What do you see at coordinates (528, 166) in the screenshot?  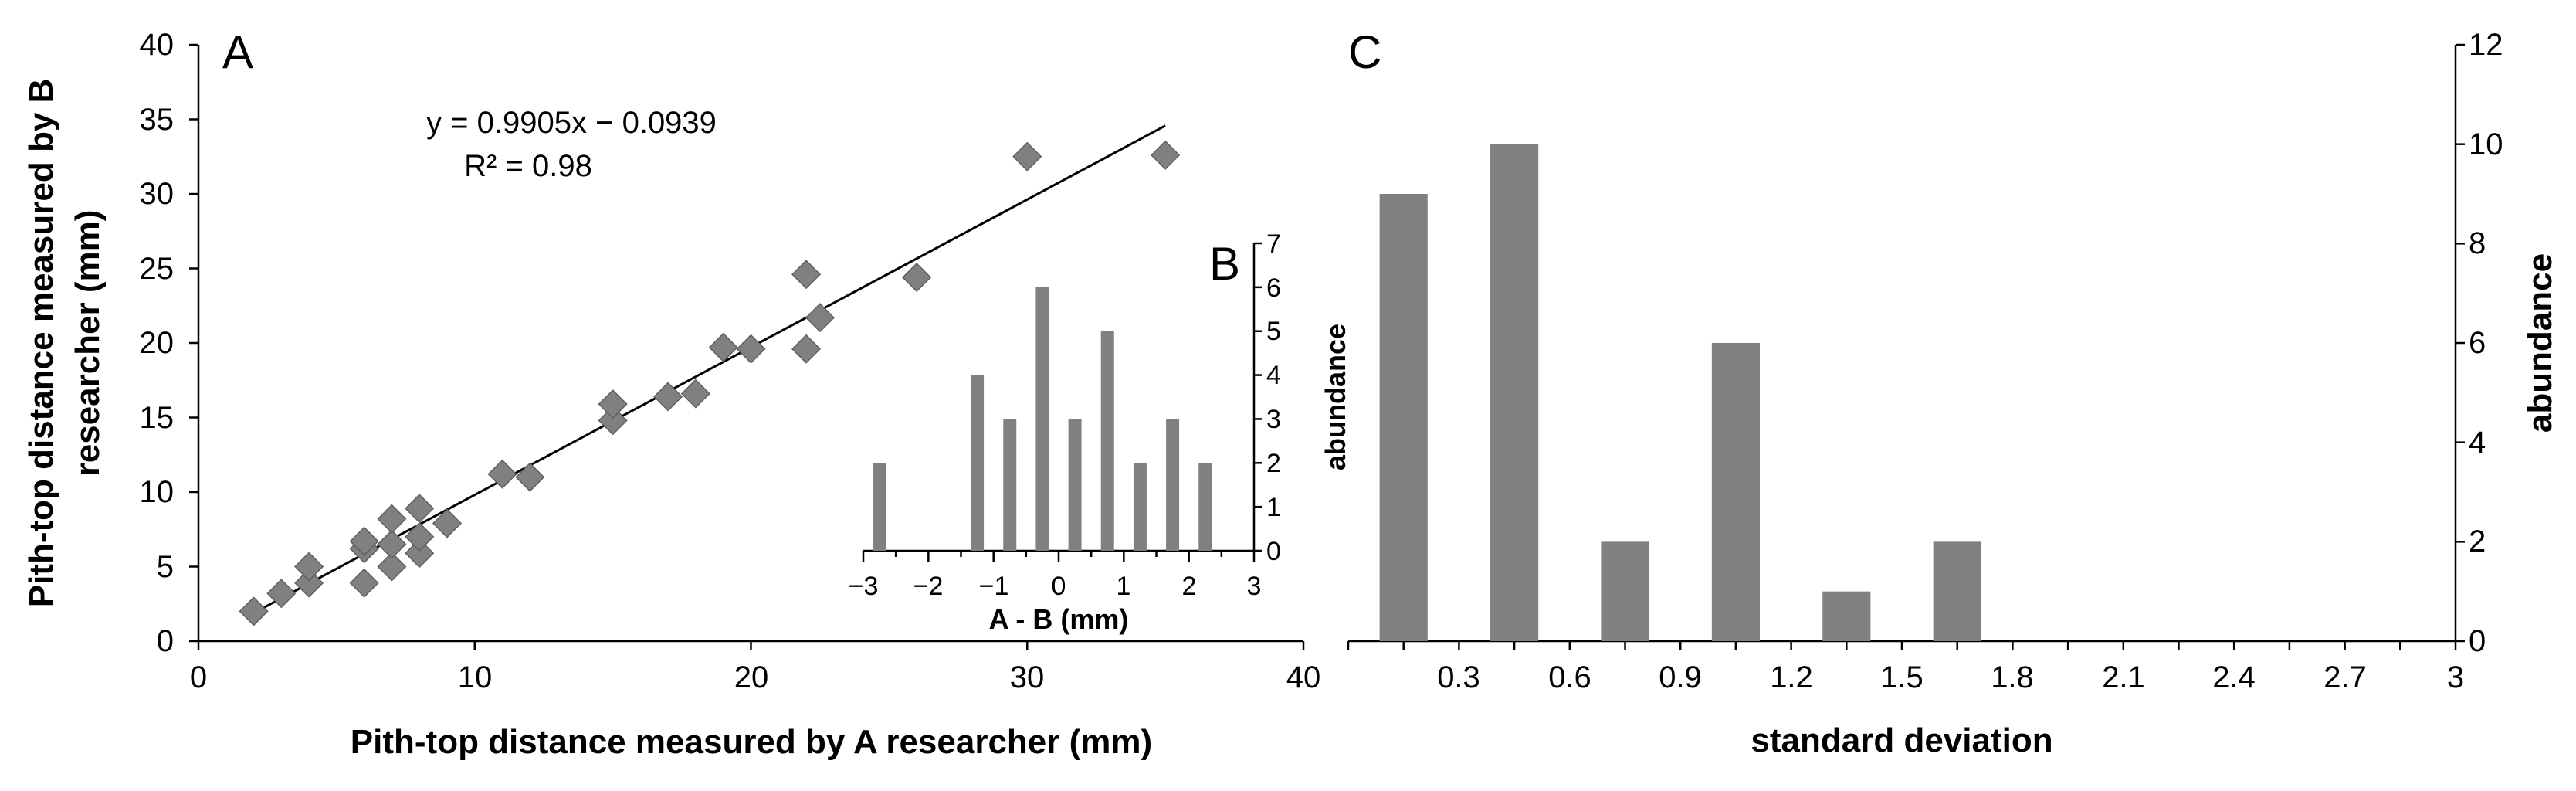 I see `panel-a-r-squared: R² = 0.98` at bounding box center [528, 166].